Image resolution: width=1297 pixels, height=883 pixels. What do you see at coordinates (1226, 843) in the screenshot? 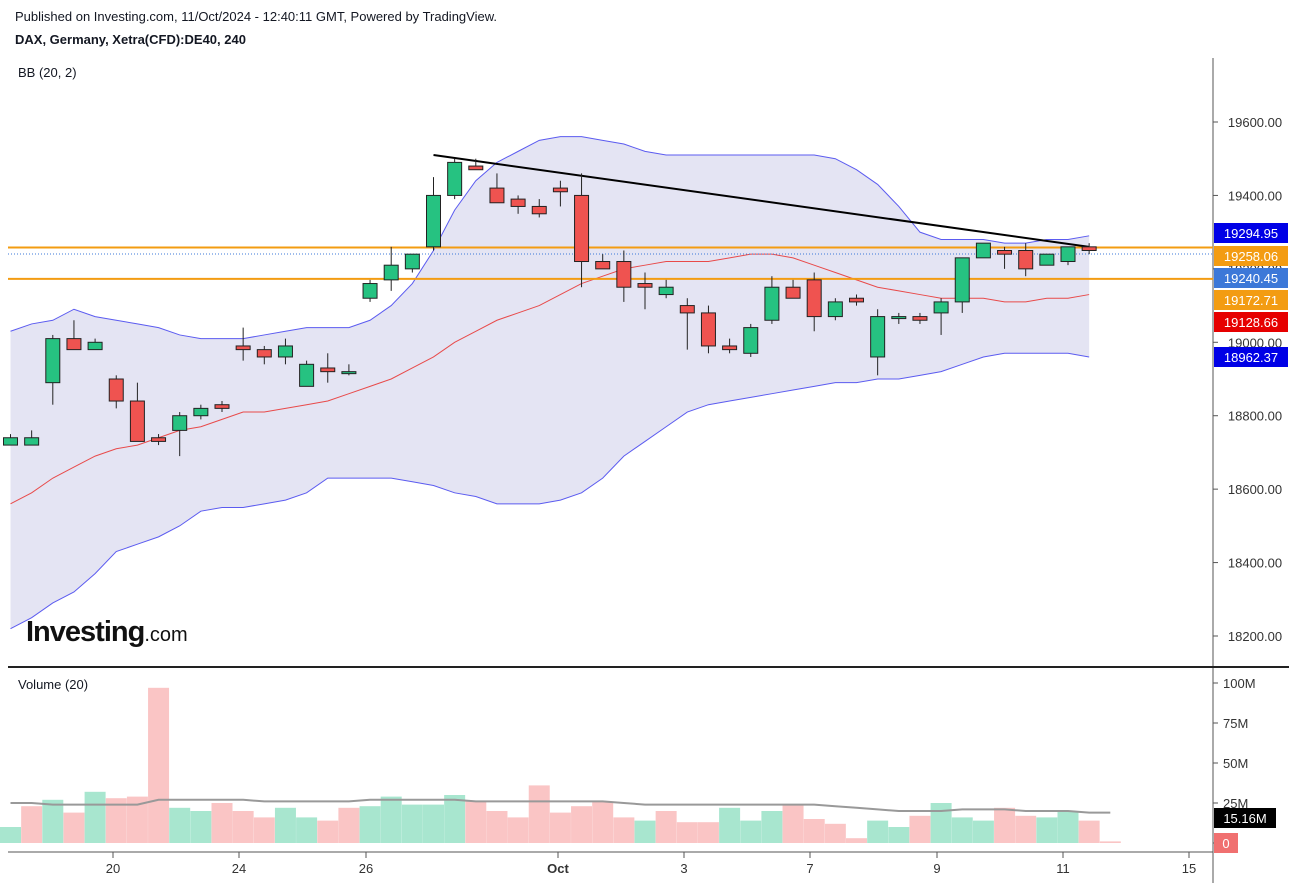
I see `volume-zero-bg` at bounding box center [1226, 843].